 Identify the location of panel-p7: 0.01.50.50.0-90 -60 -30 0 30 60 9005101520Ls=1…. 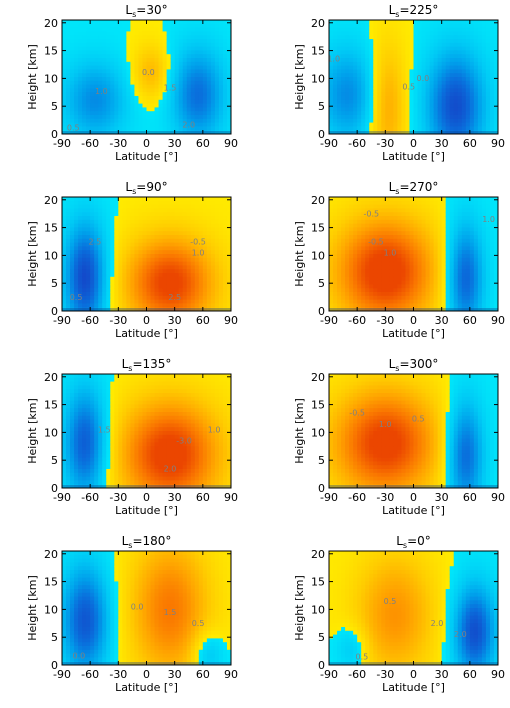
(132, 614).